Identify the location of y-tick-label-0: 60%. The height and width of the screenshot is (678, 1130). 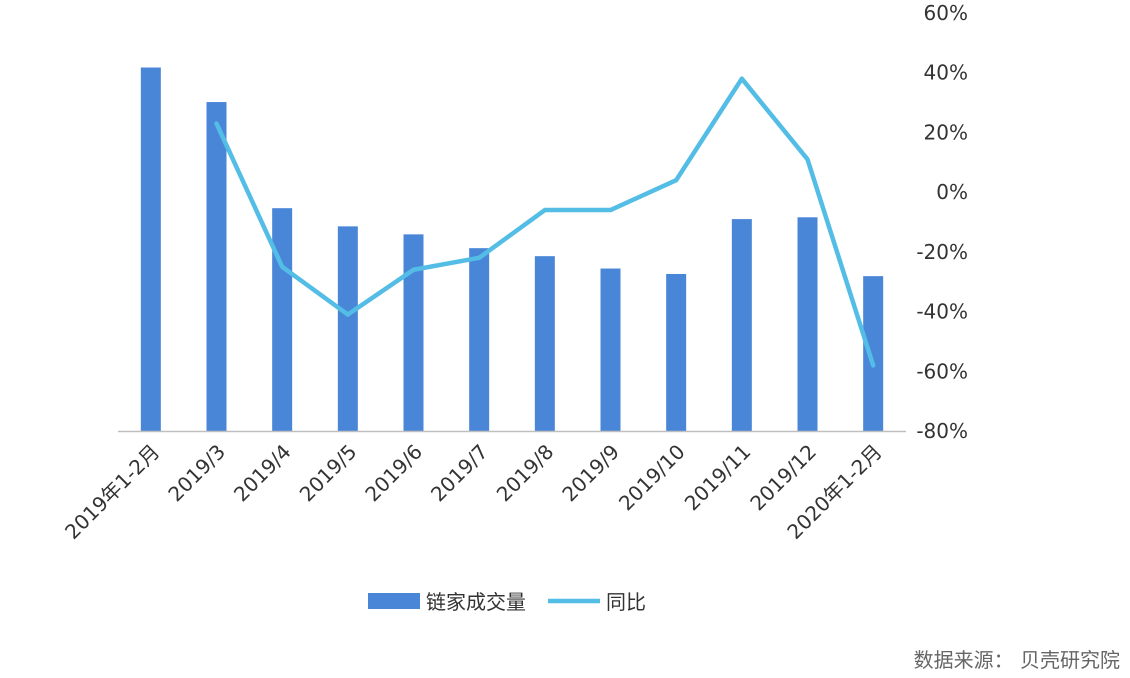
(946, 13).